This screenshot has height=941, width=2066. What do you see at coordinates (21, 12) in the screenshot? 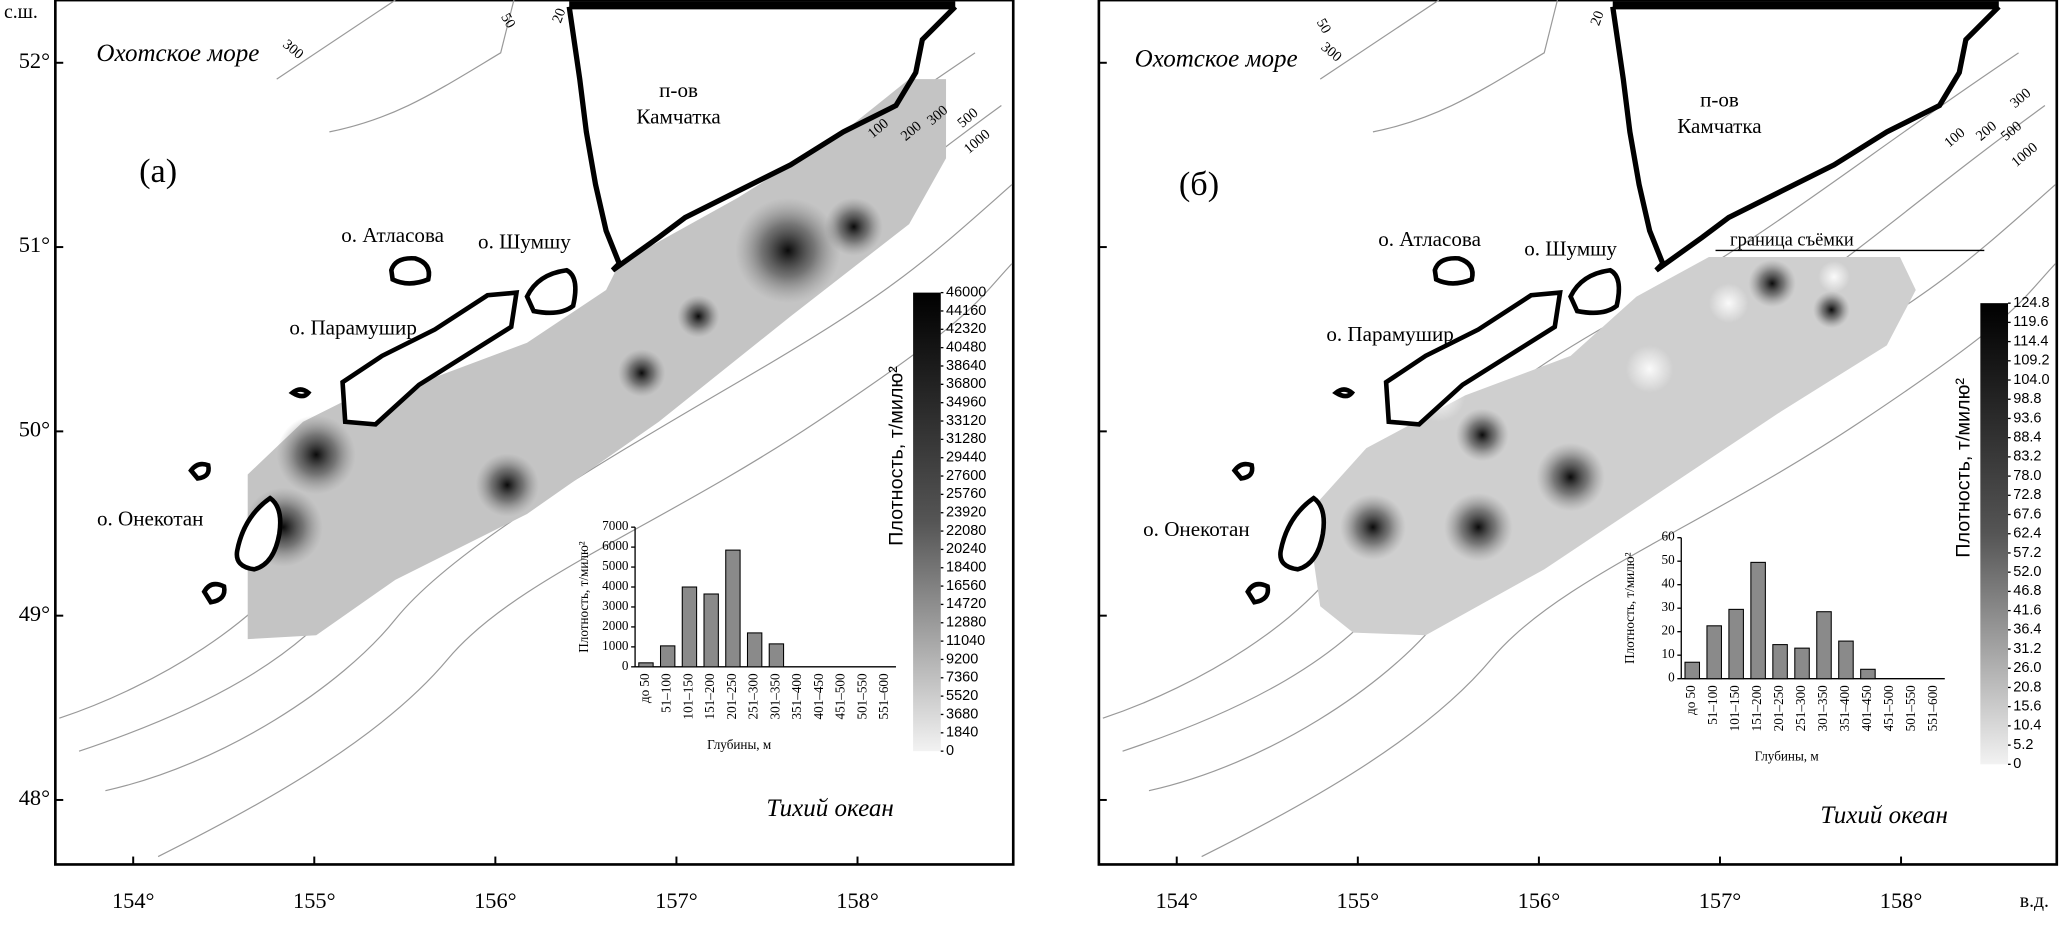
I see `lat-label: с.ш.` at bounding box center [21, 12].